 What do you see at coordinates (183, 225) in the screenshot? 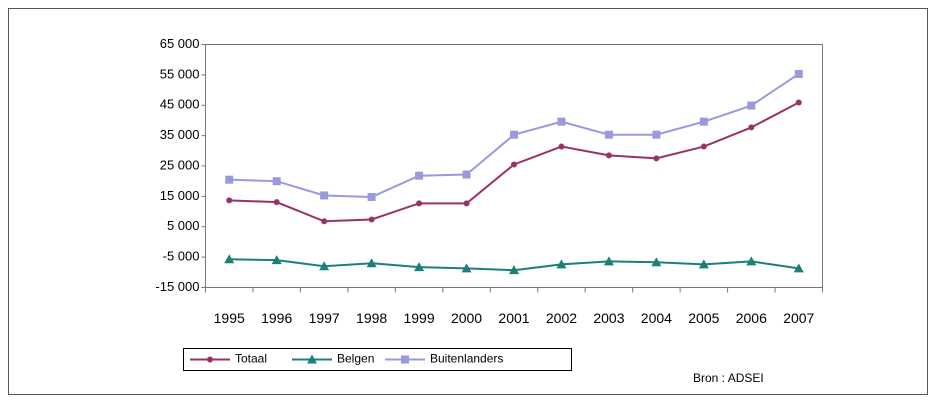
I see `y-tick-label: 5 000` at bounding box center [183, 225].